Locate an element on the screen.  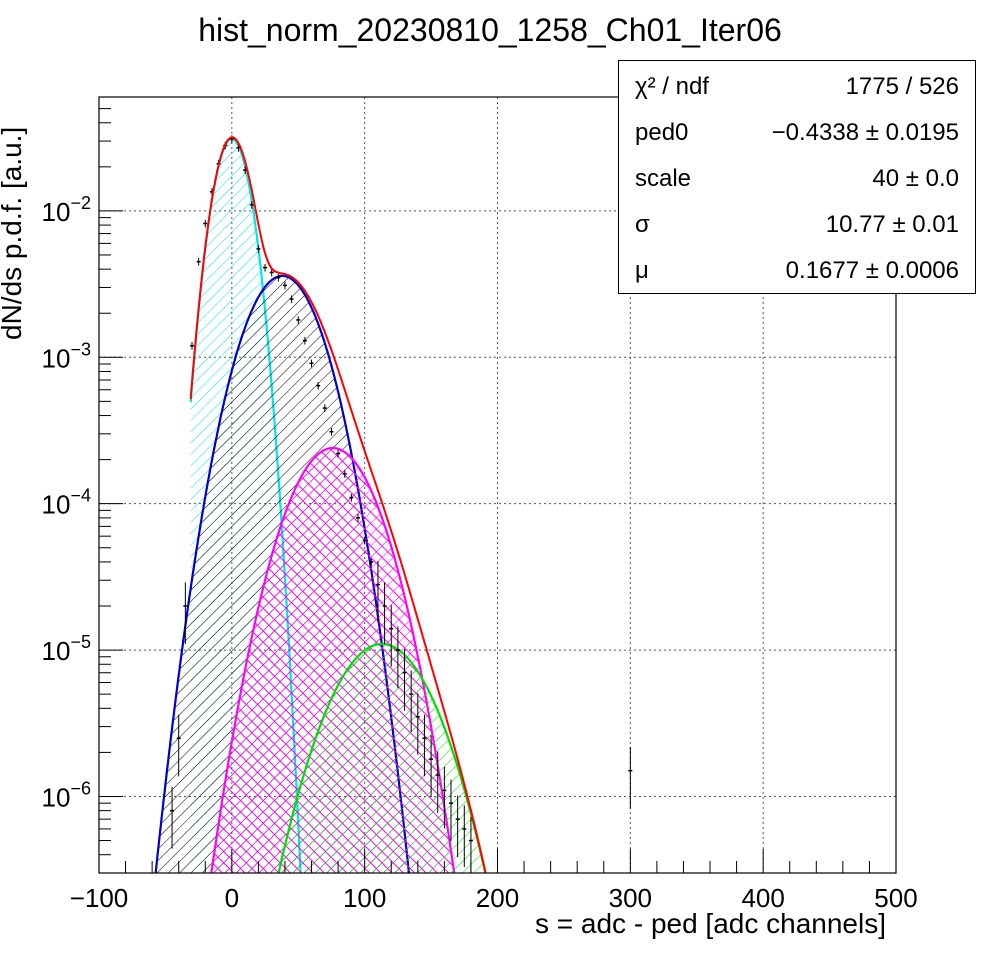
chart-title: hist_norm_20230810_1258_Ch01_Iter06 is located at coordinates (490, 30).